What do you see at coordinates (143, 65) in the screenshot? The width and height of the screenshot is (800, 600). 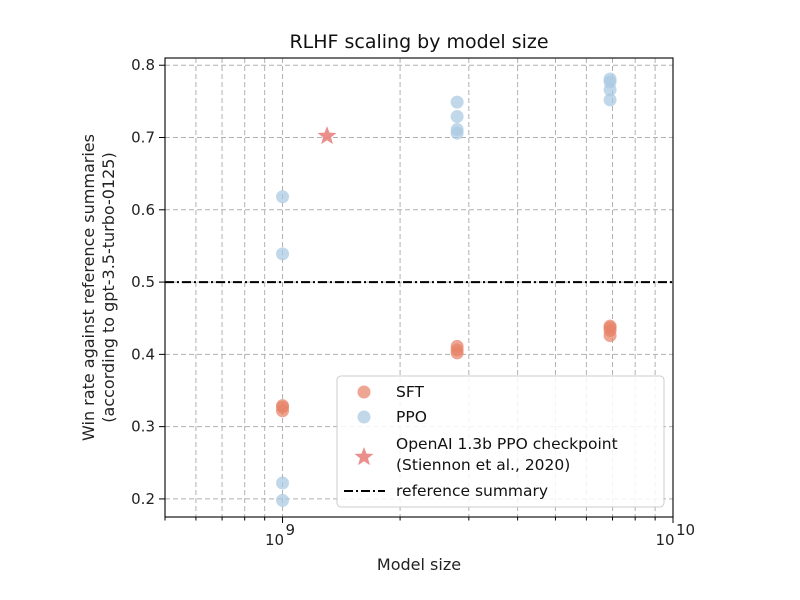 I see `y-tick-label: 0.8` at bounding box center [143, 65].